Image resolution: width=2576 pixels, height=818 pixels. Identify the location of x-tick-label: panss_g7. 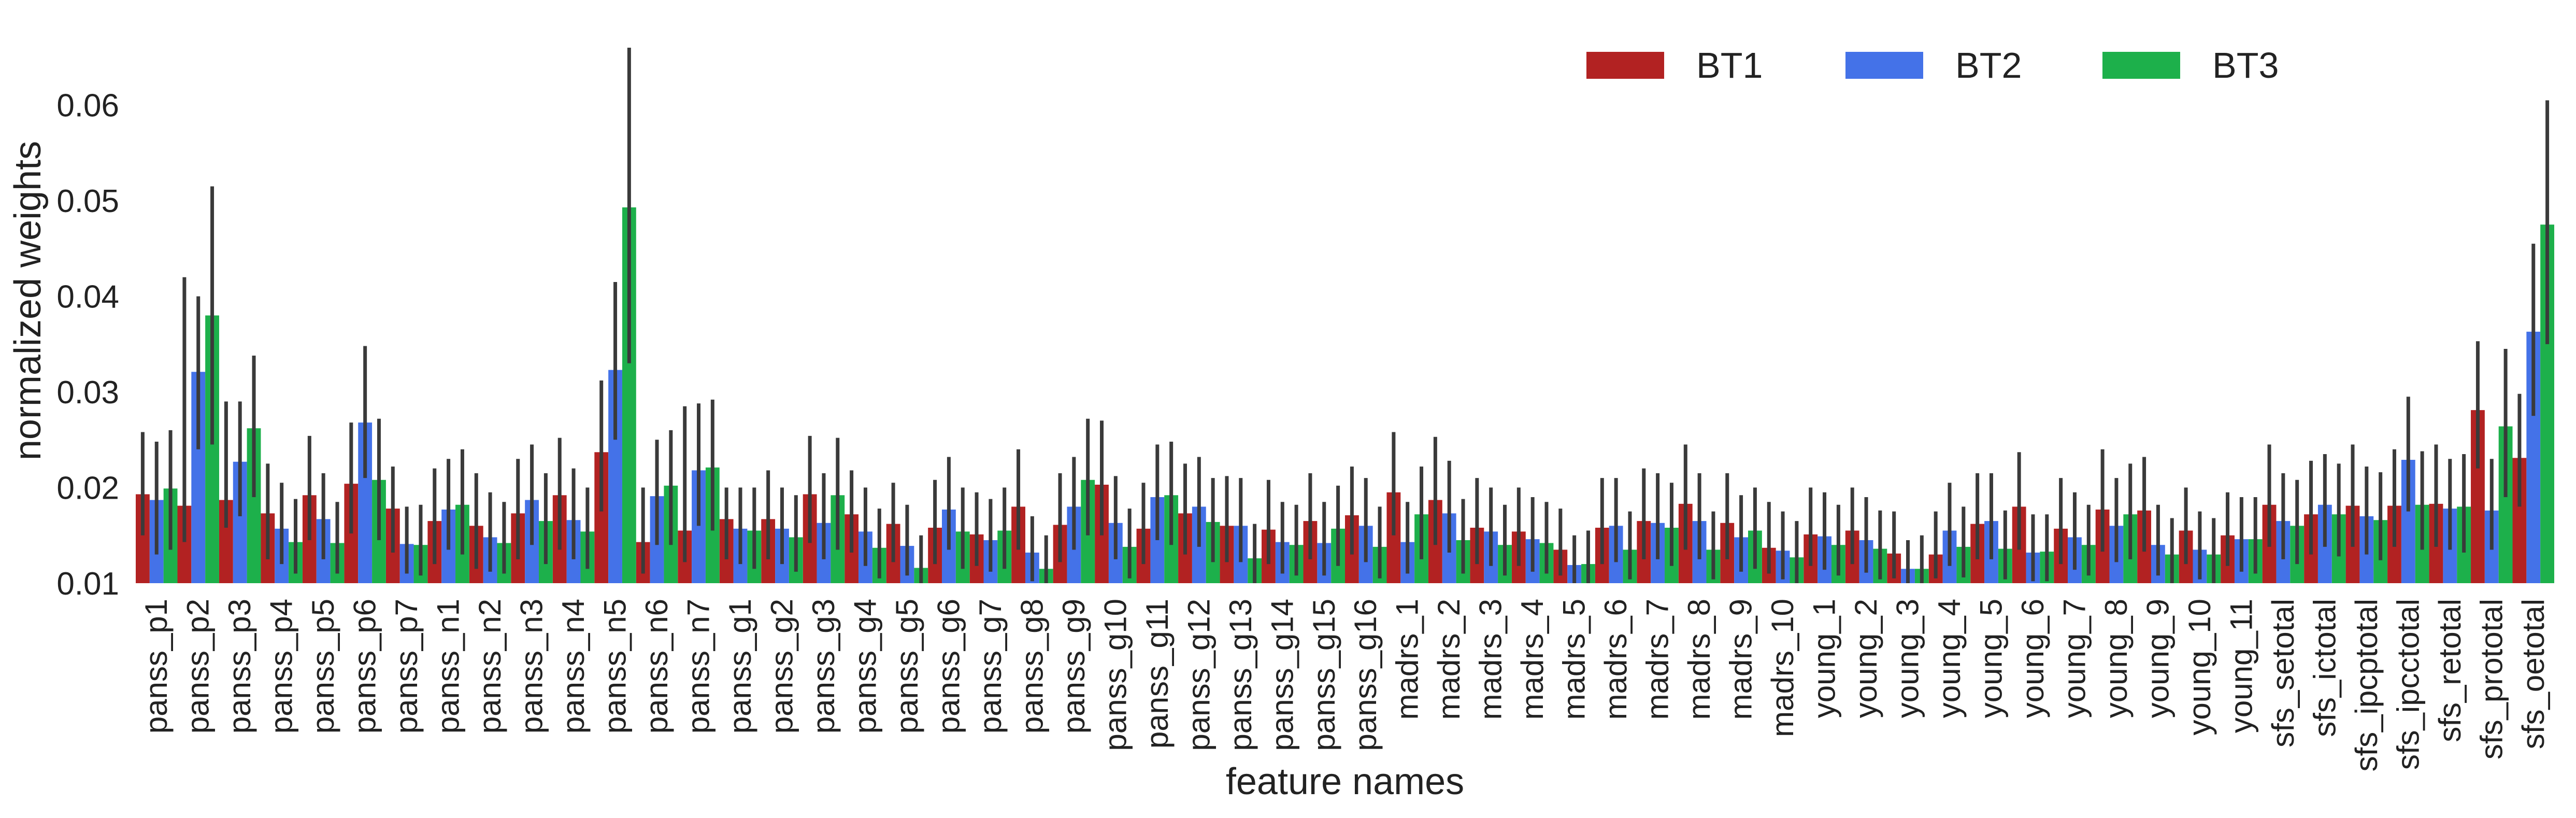
(991, 666).